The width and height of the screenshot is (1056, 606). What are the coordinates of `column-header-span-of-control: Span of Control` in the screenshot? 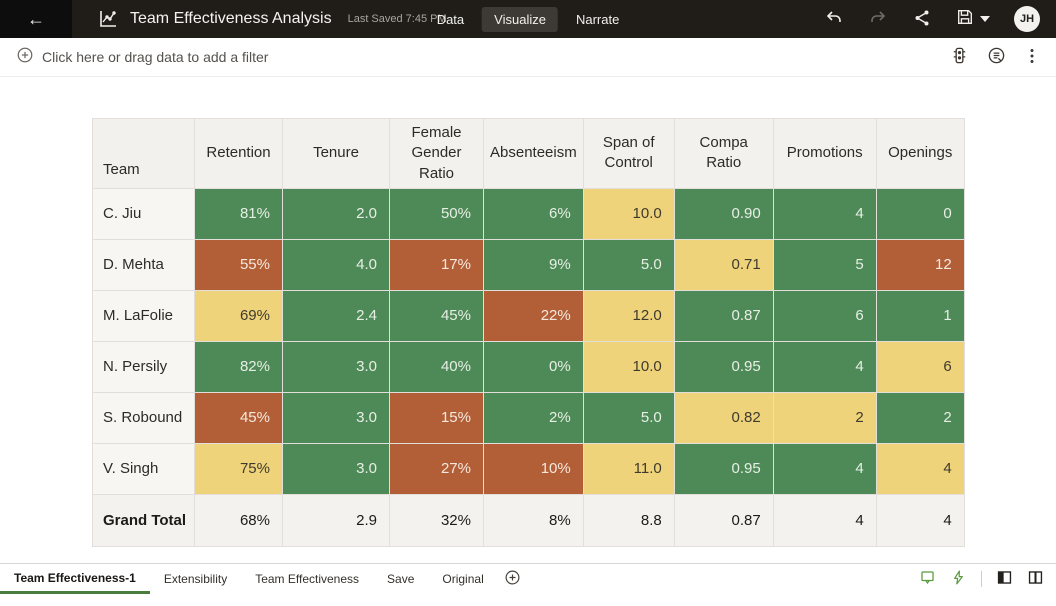 It's located at (628, 153).